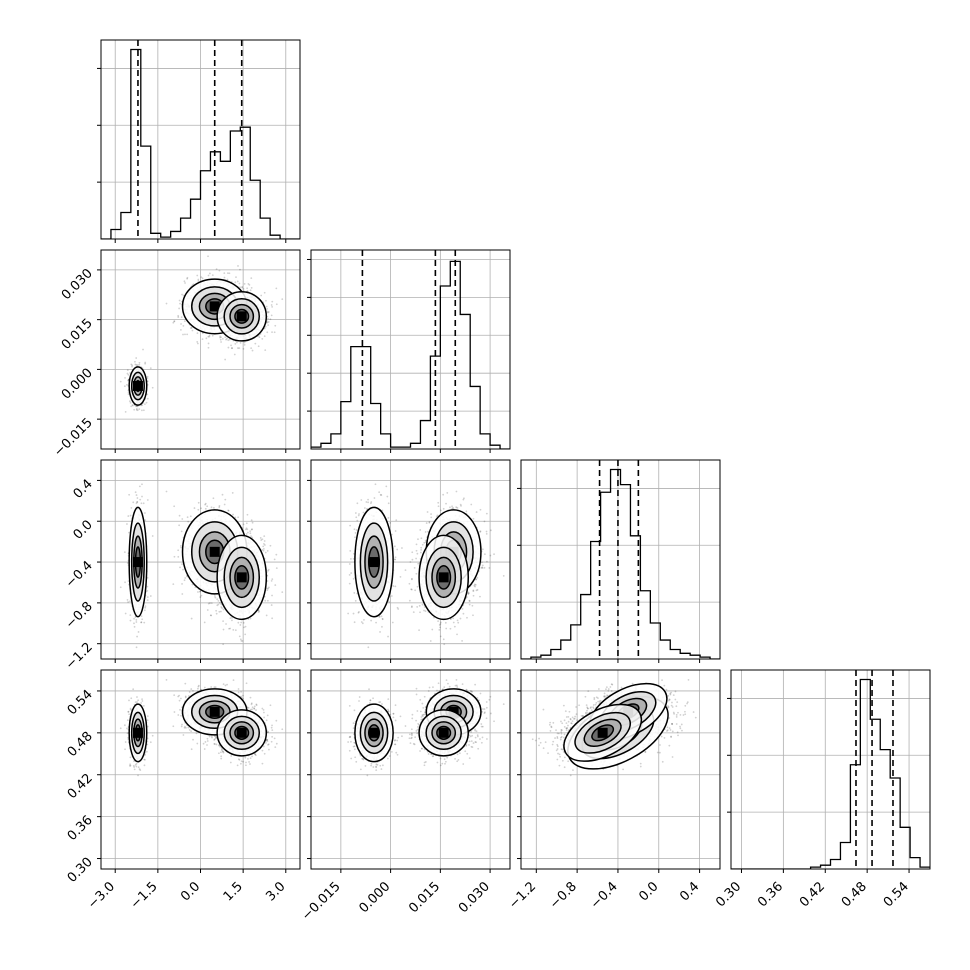 The image size is (970, 970). Describe the element at coordinates (410, 354) in the screenshot. I see `histogram-step` at that location.